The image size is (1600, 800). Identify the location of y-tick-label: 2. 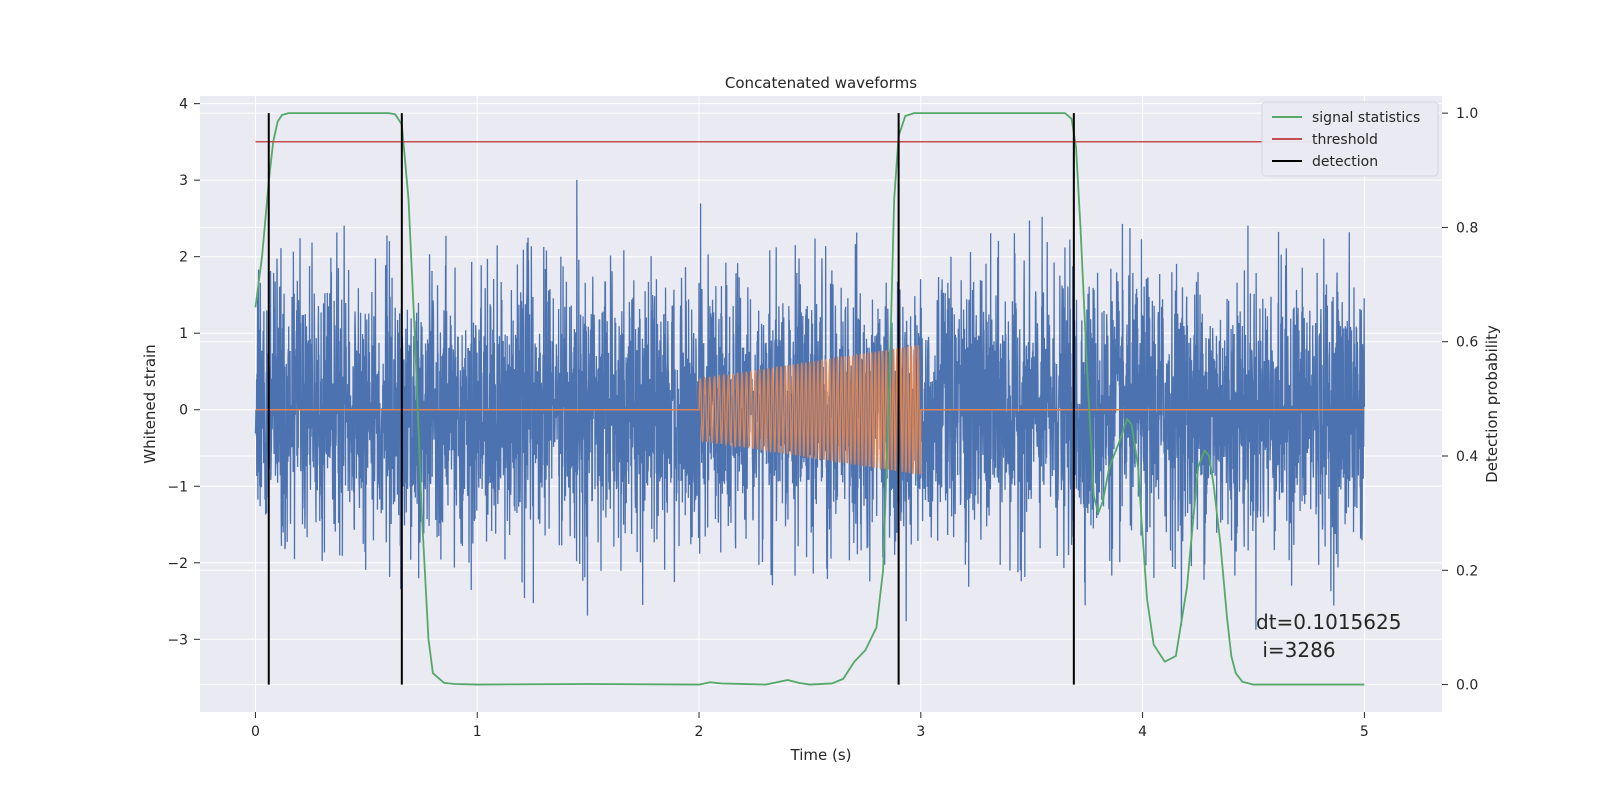
(183, 258).